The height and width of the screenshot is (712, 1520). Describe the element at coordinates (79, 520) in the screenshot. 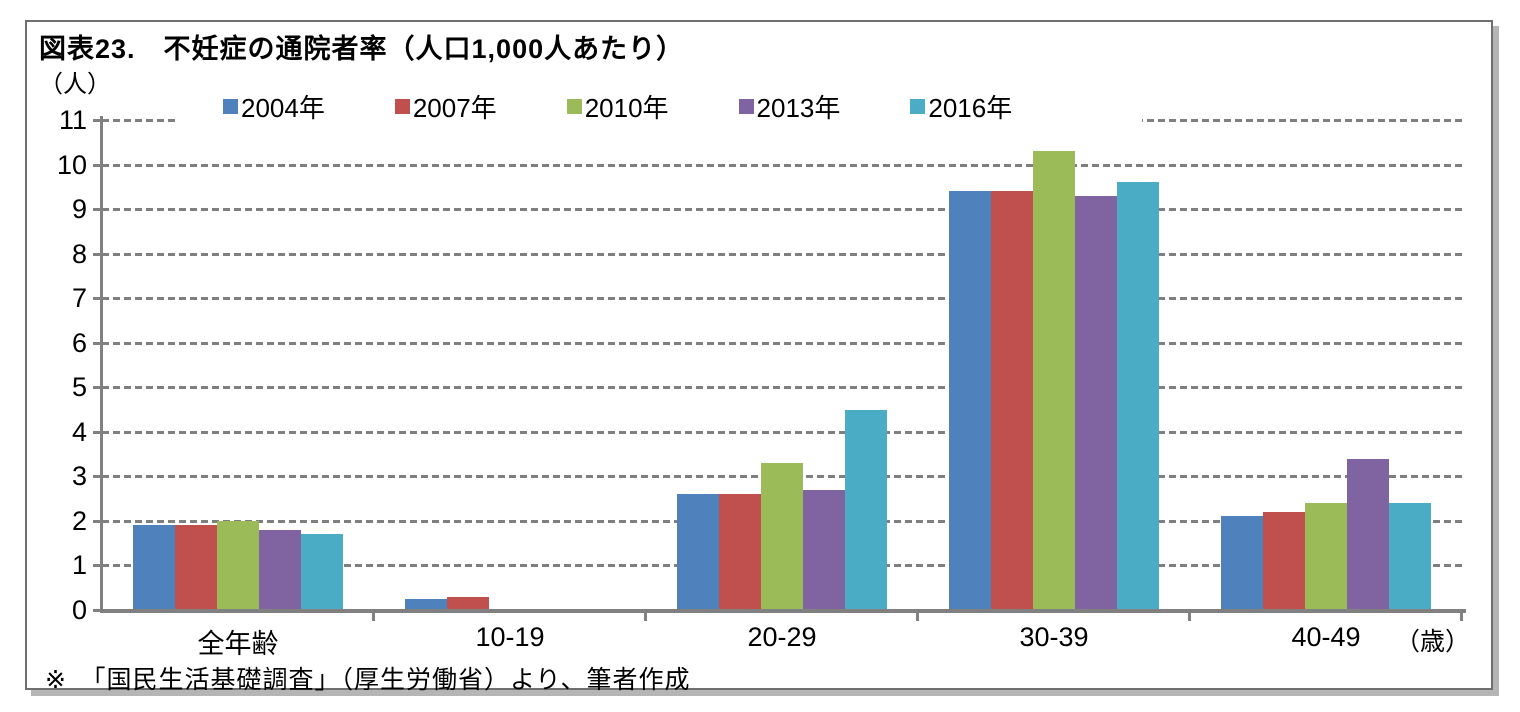

I see `y-axis-tick-label: 2` at that location.